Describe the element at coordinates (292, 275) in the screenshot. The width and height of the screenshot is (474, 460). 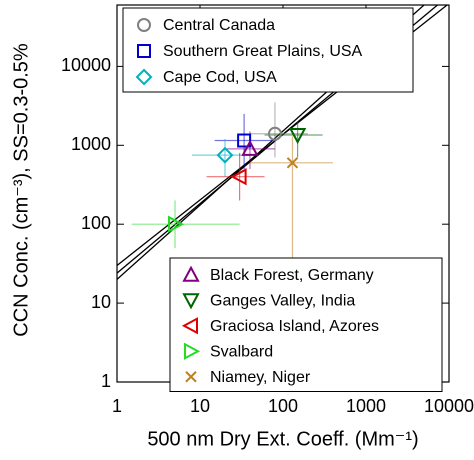
I see `legend-label: Black Forest, Germany` at that location.